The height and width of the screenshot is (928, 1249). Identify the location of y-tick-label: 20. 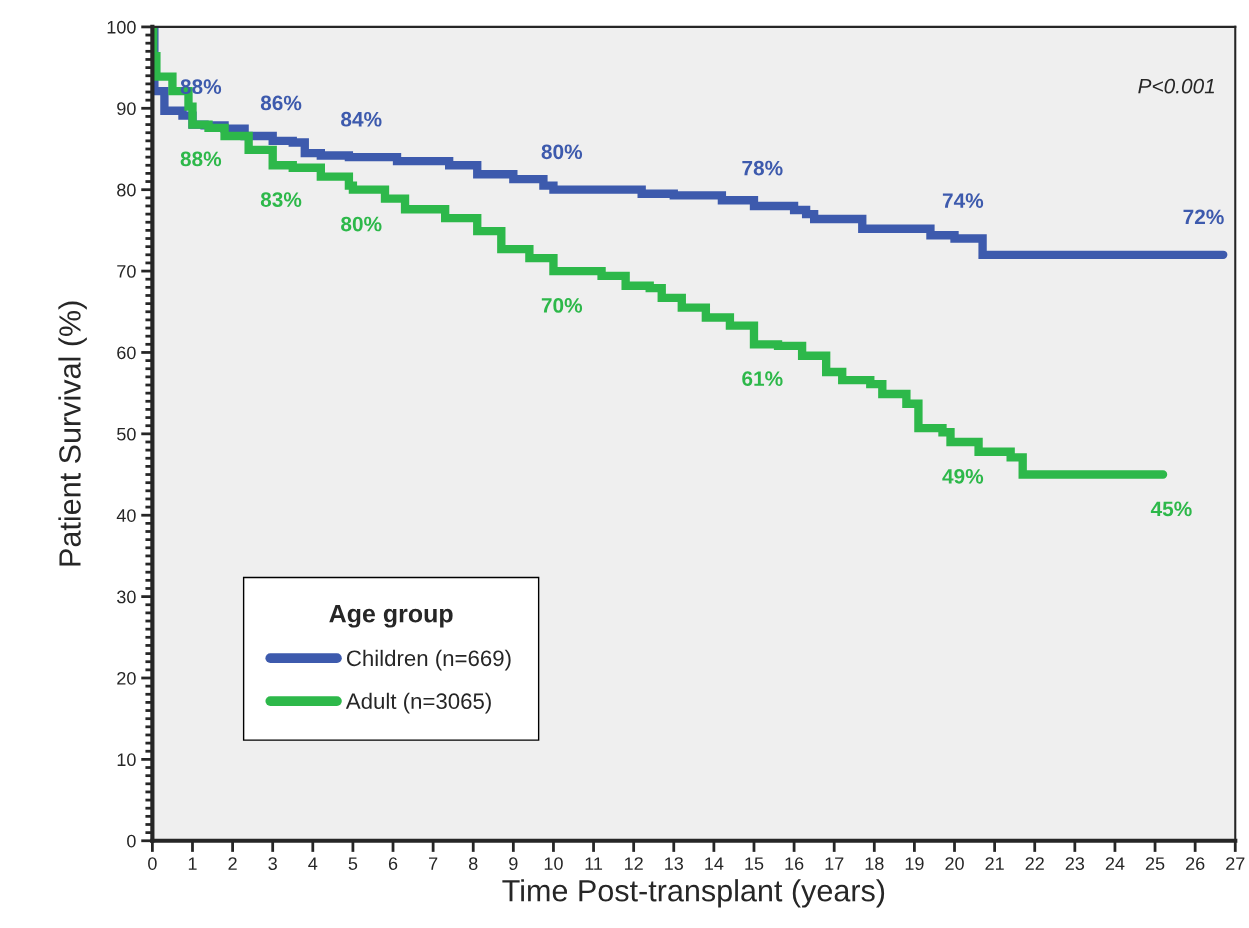
(126, 678).